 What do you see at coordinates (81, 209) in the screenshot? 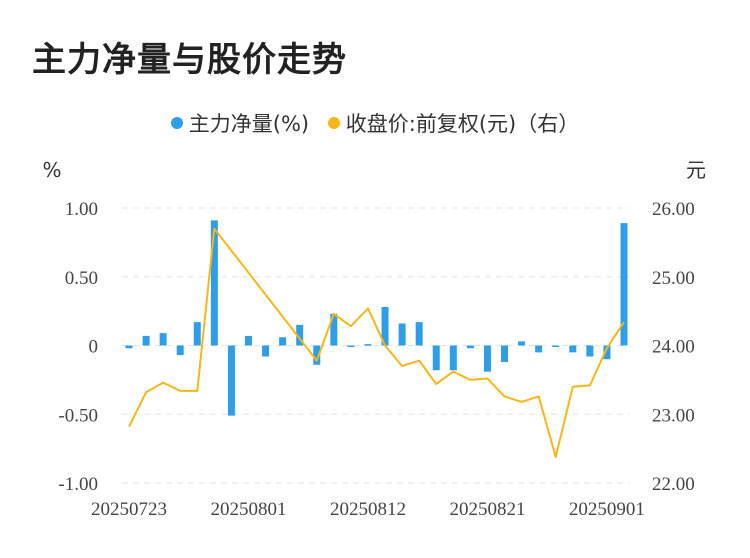
I see `left-tick-label: 1.00` at bounding box center [81, 209].